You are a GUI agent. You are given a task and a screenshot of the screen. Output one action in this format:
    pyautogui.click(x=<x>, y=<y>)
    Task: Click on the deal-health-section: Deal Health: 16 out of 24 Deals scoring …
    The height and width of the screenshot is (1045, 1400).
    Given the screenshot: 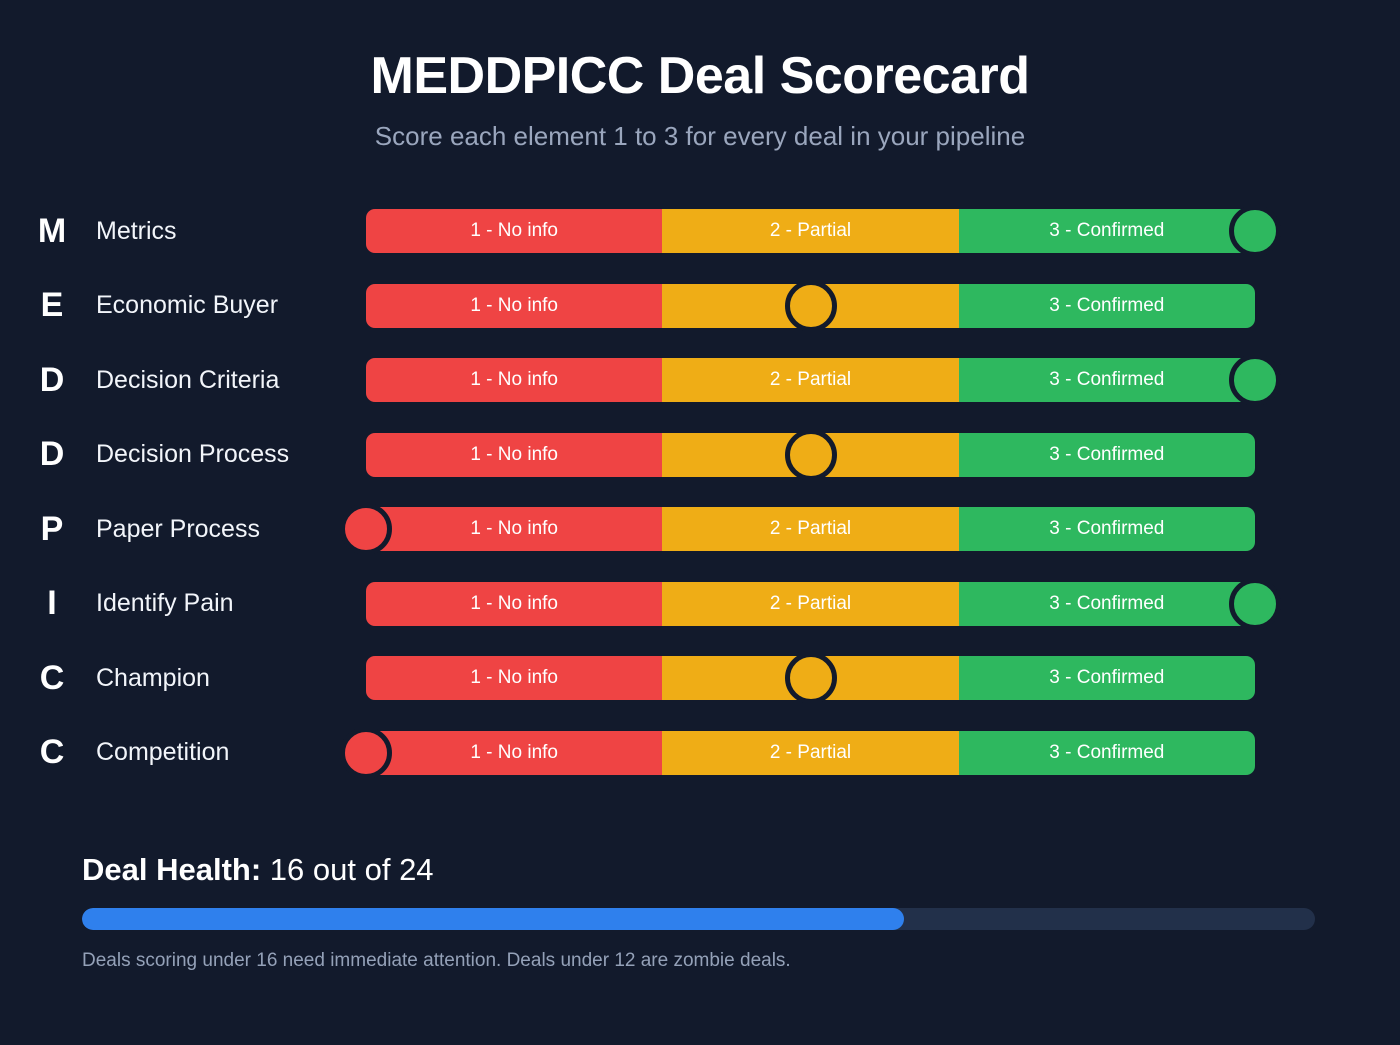 What is the action you would take?
    pyautogui.click(x=700, y=912)
    